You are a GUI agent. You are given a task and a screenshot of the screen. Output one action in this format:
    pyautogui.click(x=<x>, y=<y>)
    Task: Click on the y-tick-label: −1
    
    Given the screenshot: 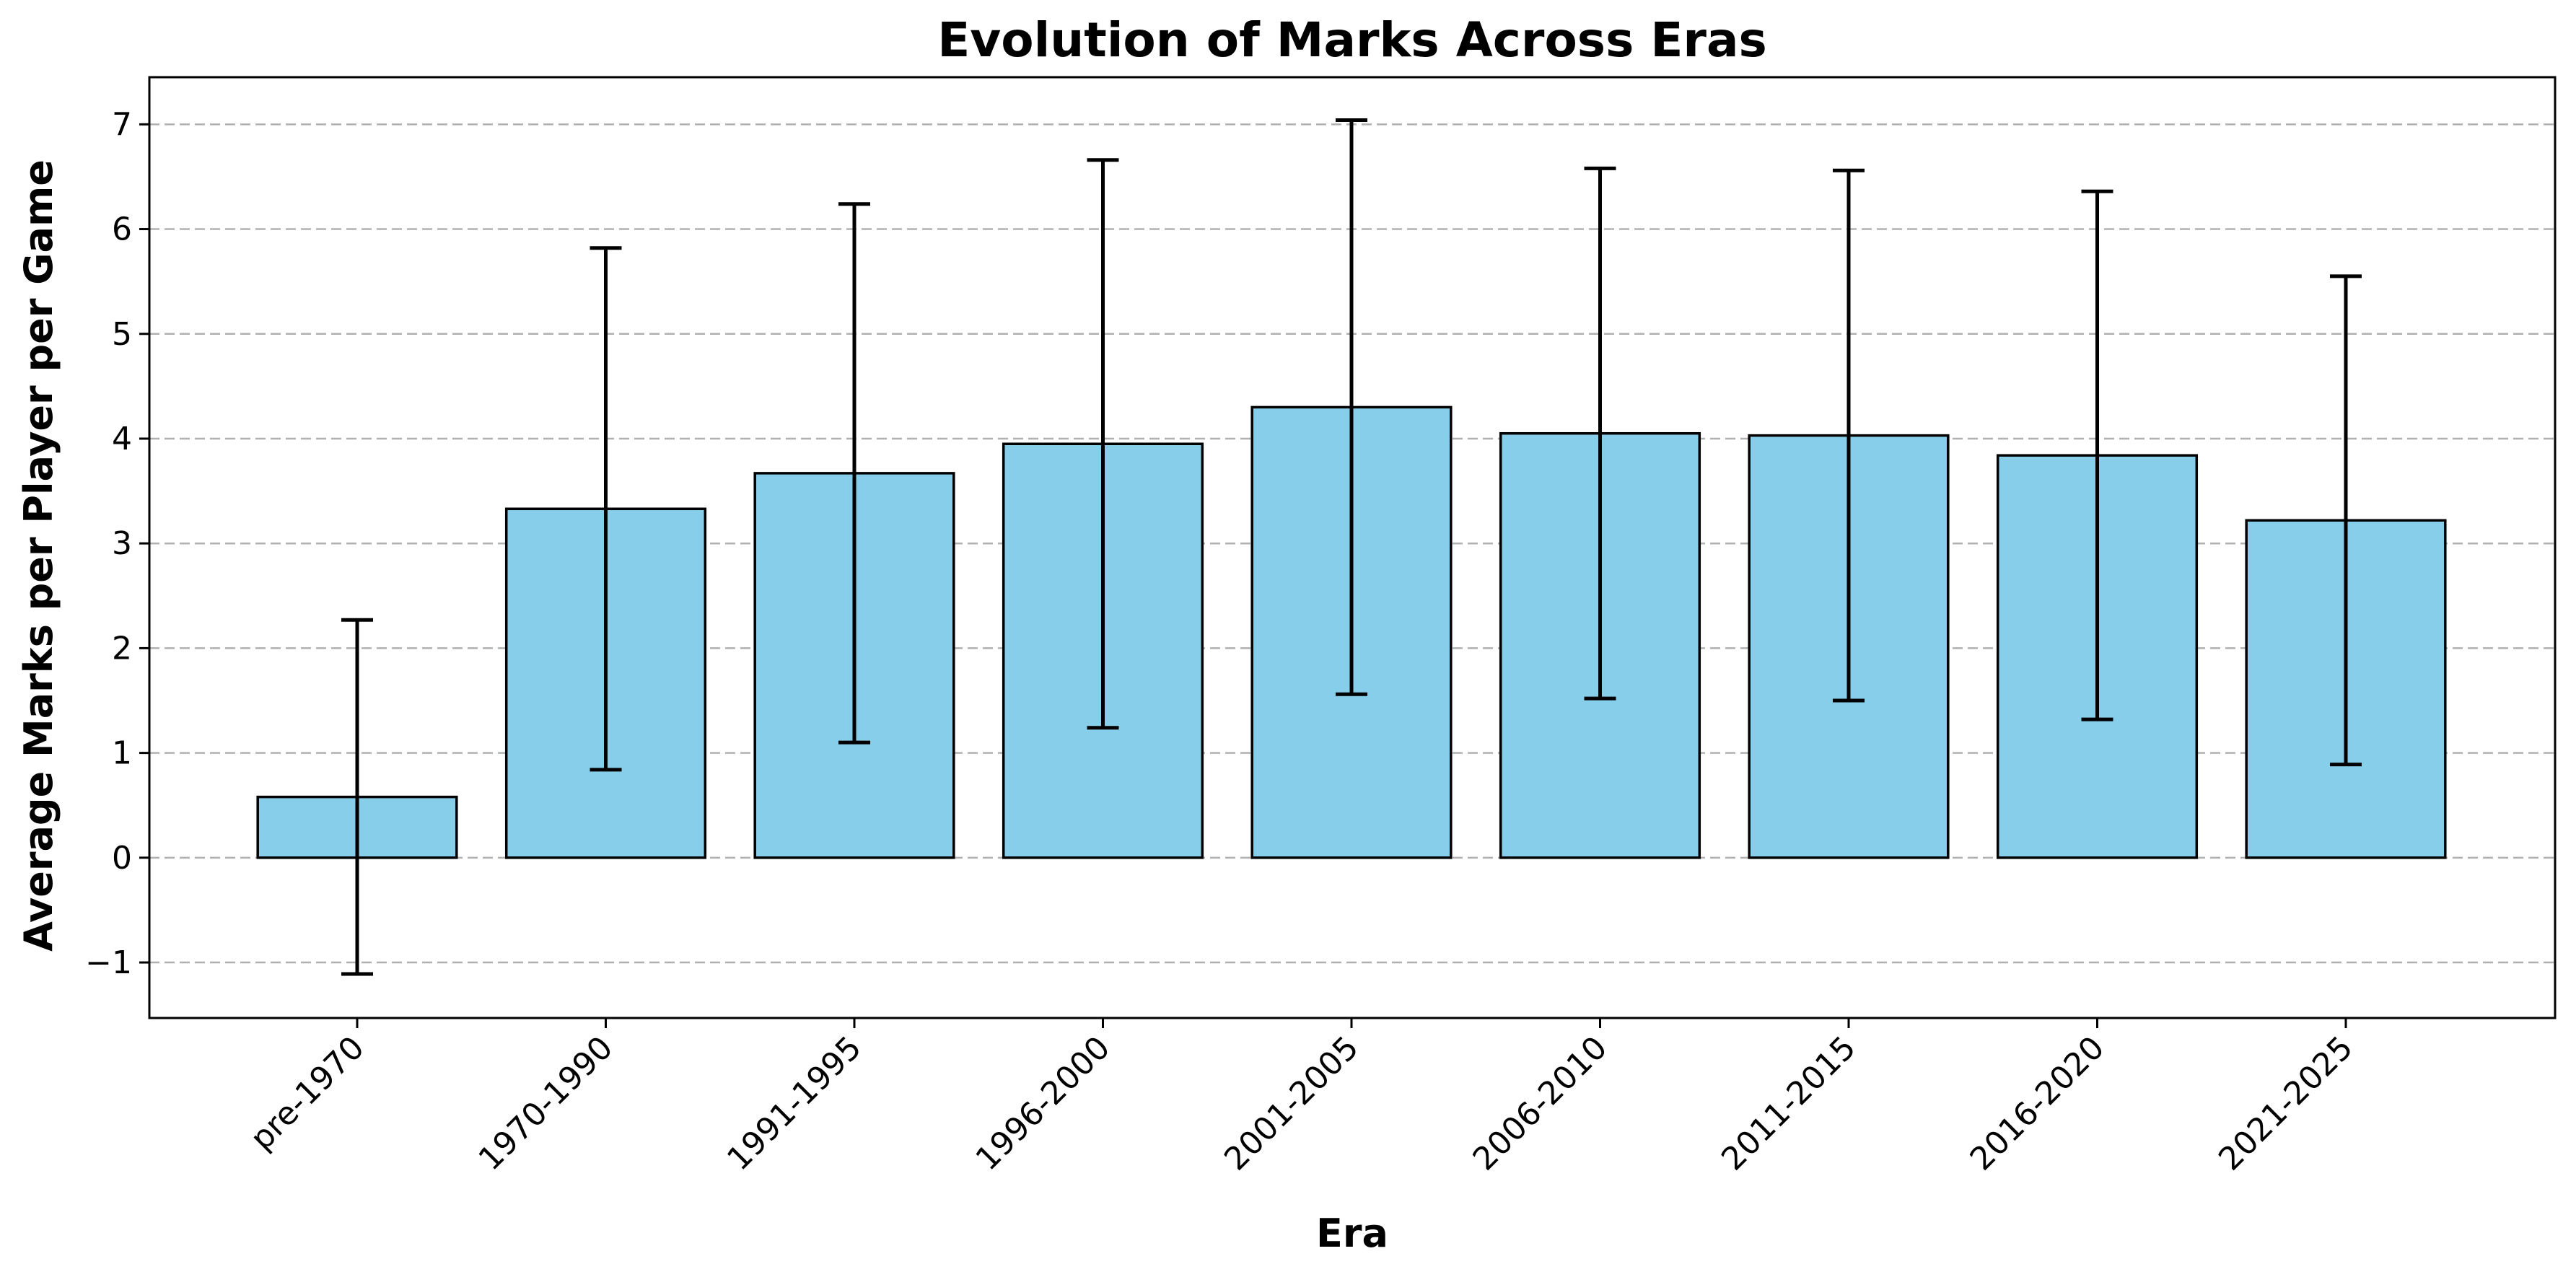 What is the action you would take?
    pyautogui.click(x=108, y=962)
    